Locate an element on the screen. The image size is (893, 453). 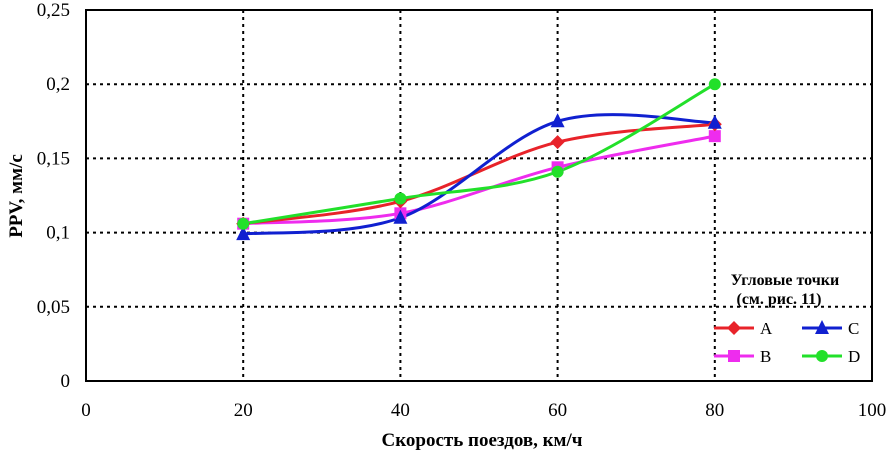
series-line-b is located at coordinates (479, 180).